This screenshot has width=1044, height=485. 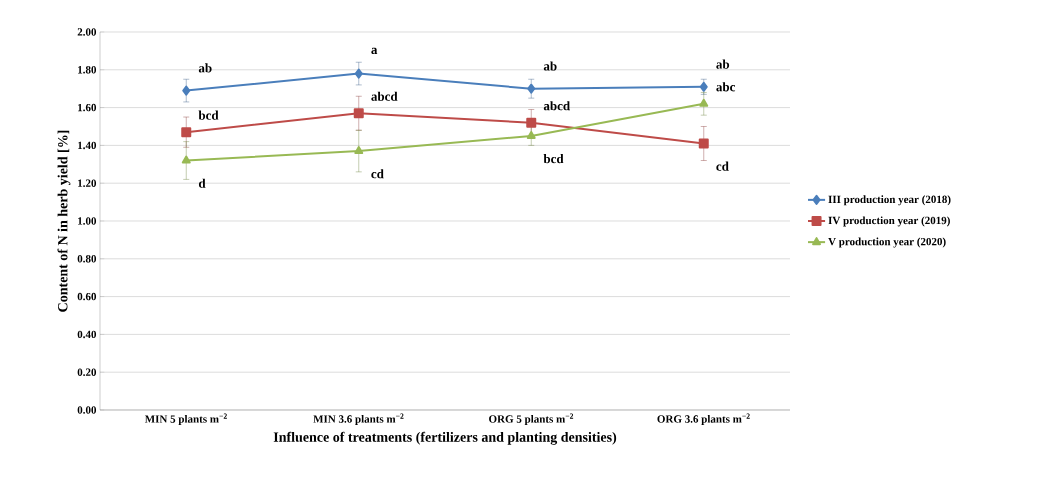 I want to click on annotation: abc, so click(x=726, y=87).